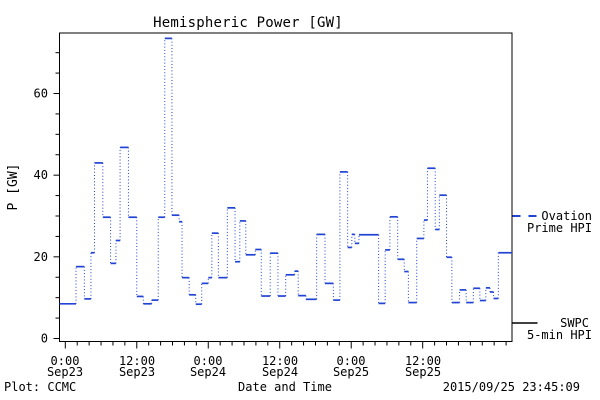 The width and height of the screenshot is (600, 400). I want to click on x-tick-time-1: 12:00, so click(137, 361).